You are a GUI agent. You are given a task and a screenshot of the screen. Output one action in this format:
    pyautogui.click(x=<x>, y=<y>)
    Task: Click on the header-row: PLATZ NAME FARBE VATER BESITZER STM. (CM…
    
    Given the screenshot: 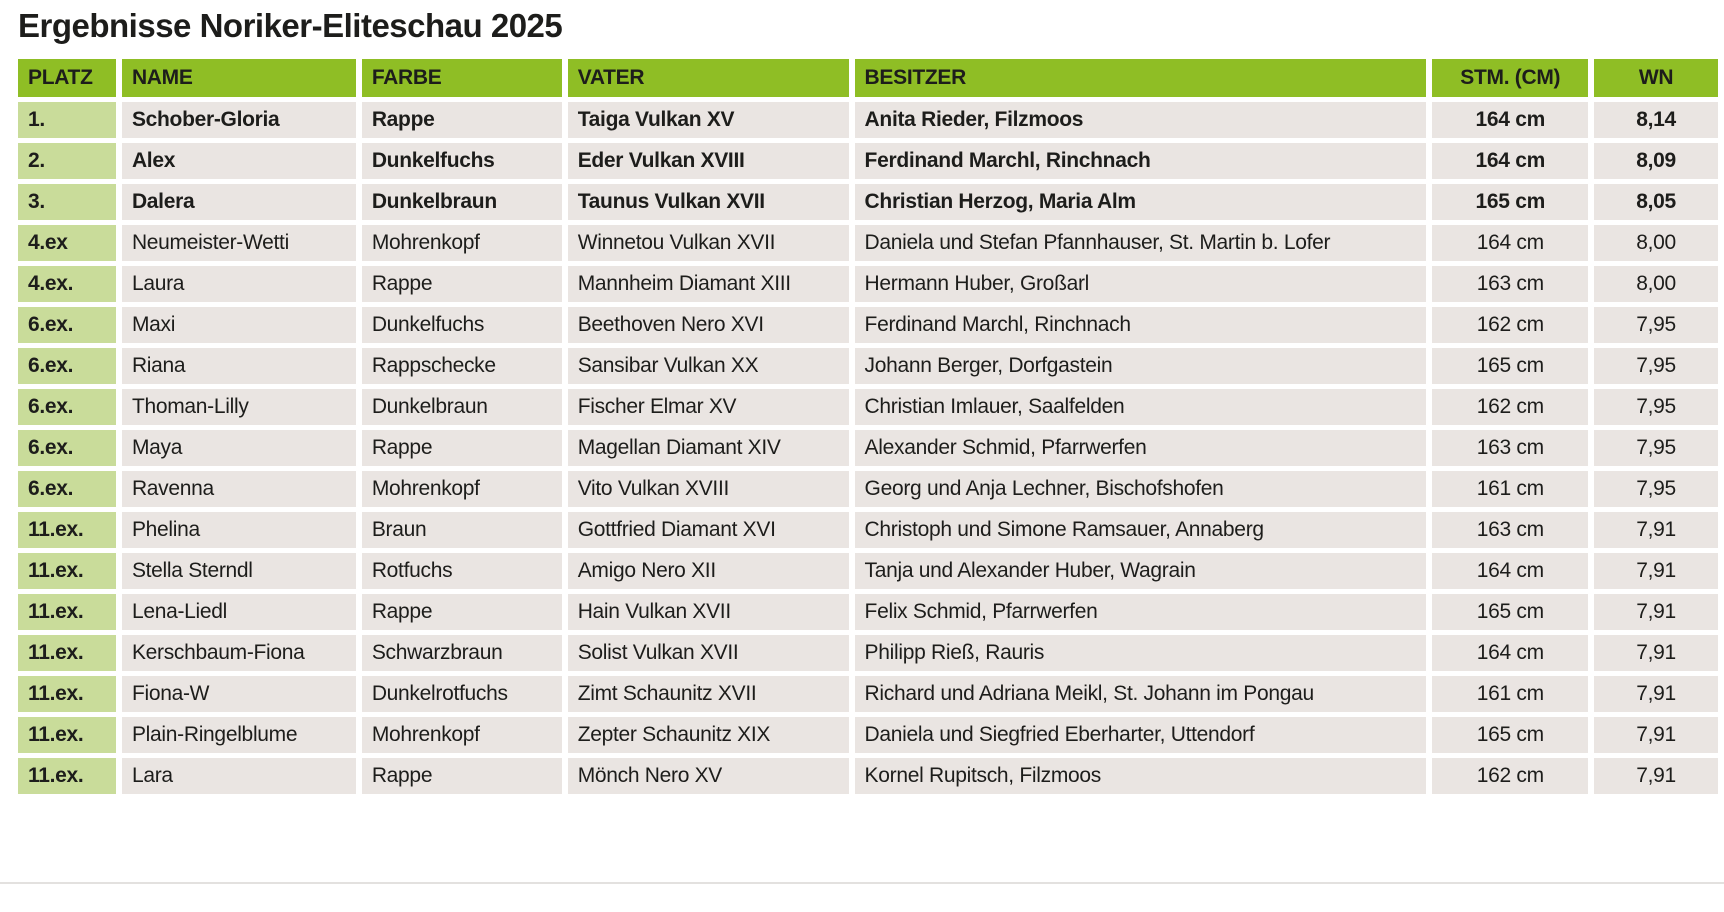 What is the action you would take?
    pyautogui.click(x=868, y=78)
    